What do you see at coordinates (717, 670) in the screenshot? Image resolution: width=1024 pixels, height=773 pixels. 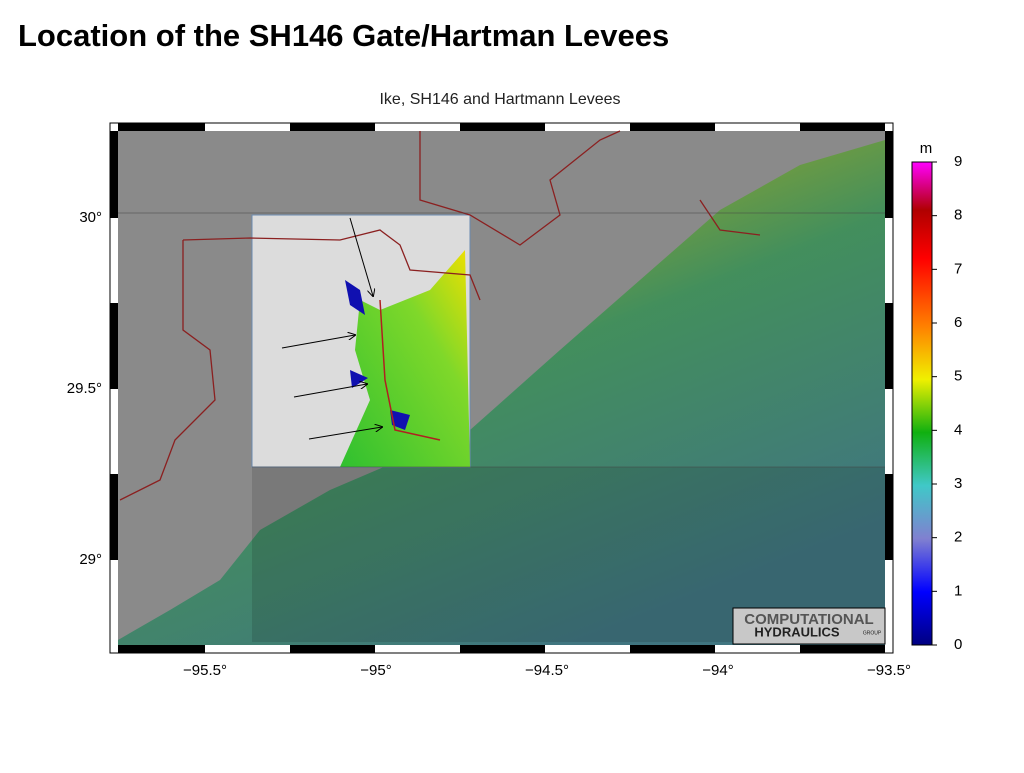 I see `x-tick-label: −94°` at bounding box center [717, 670].